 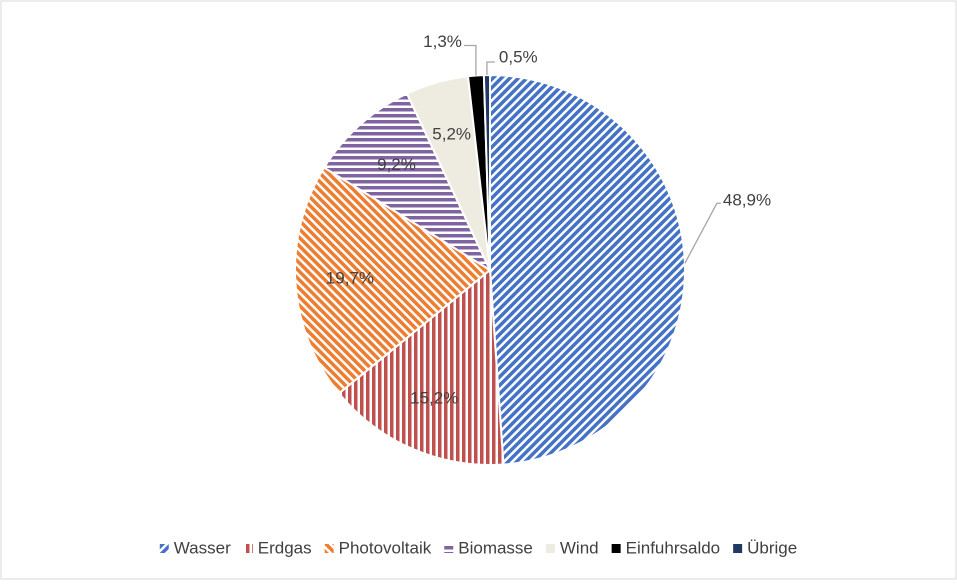 I want to click on legend-label: Übrige, so click(x=772, y=547).